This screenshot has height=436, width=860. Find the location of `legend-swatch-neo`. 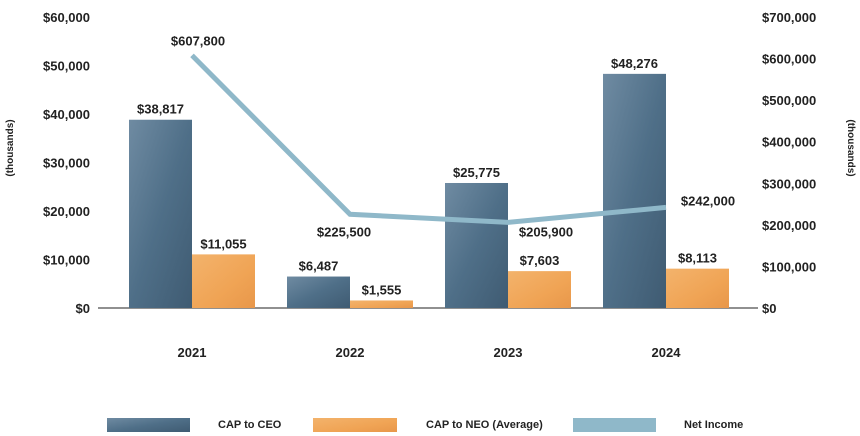

legend-swatch-neo is located at coordinates (355, 425).